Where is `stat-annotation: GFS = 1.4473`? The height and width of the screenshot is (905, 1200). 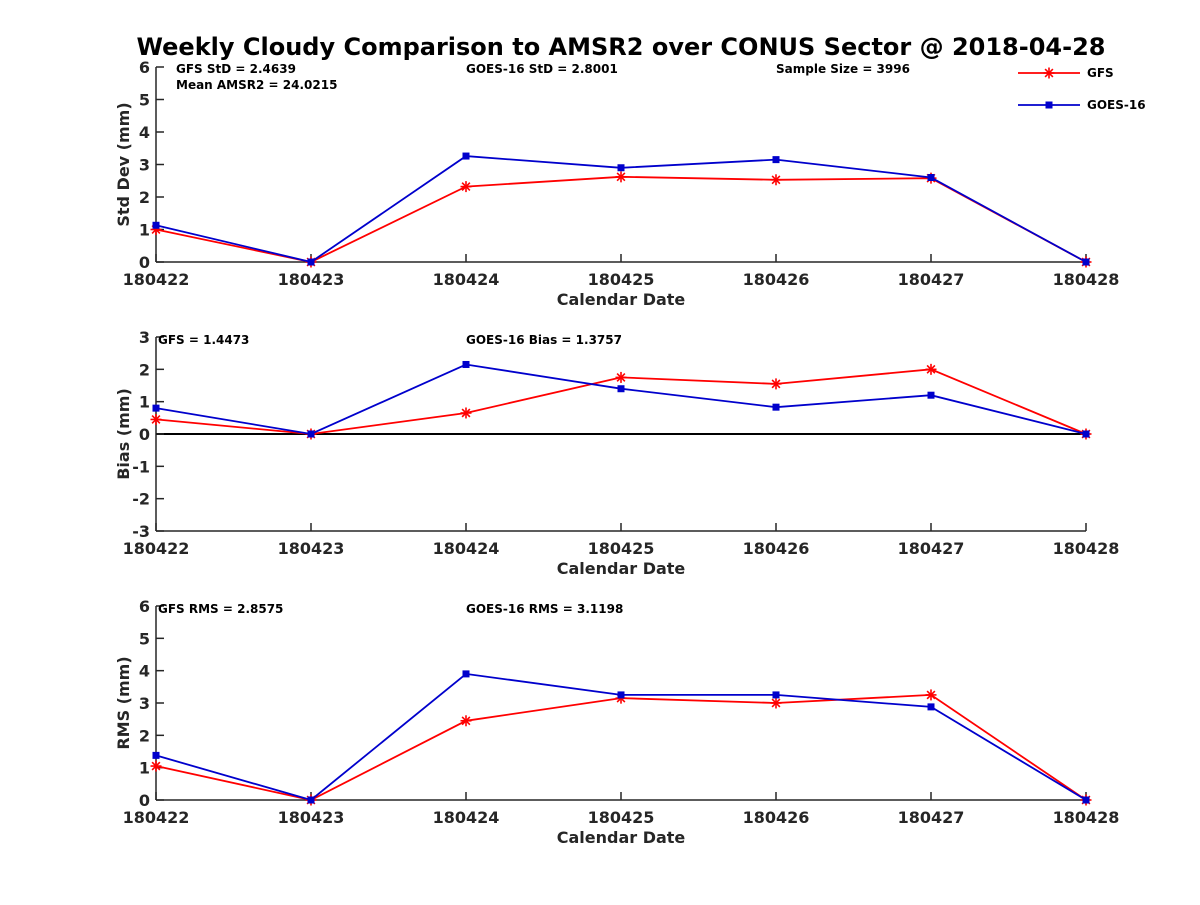
stat-annotation: GFS = 1.4473 is located at coordinates (203, 340).